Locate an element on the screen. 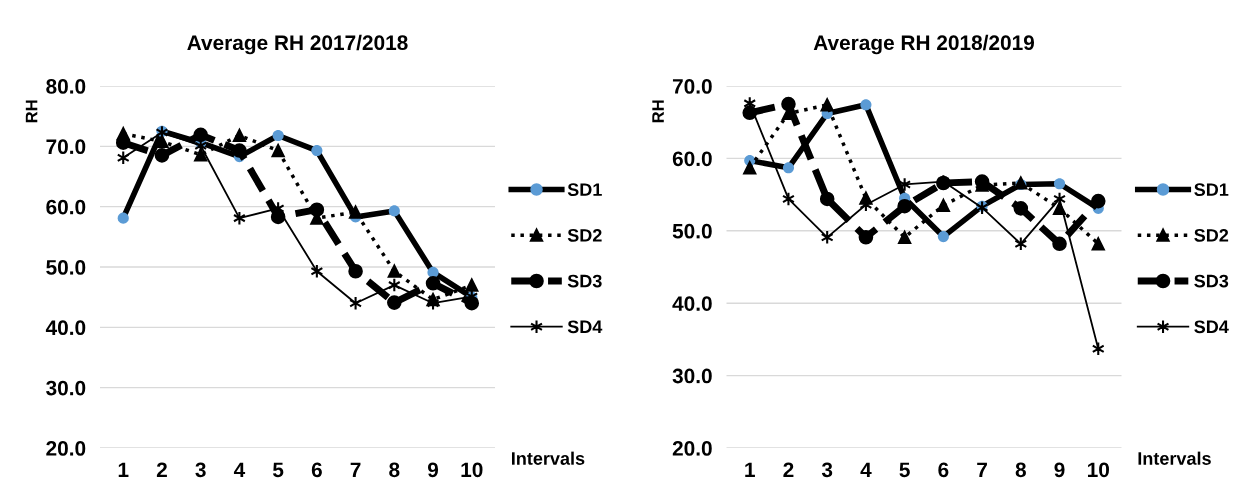 The height and width of the screenshot is (490, 1253). chart-title: Average RH 2018/2019 is located at coordinates (924, 44).